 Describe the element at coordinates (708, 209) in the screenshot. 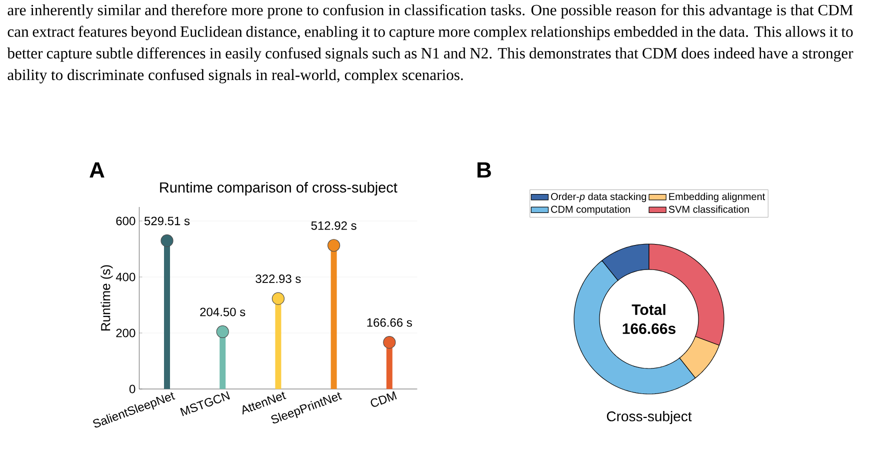

I see `legend-label: SVM classification` at that location.